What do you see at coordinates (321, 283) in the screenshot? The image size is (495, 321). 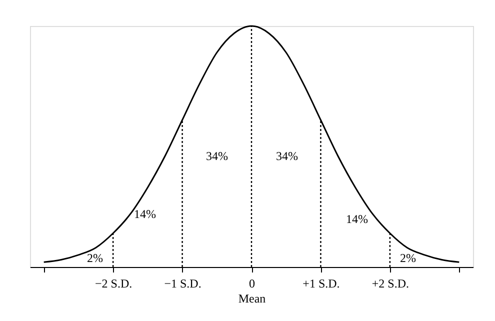 I see `x-tick-label: +1 S.D.` at bounding box center [321, 283].